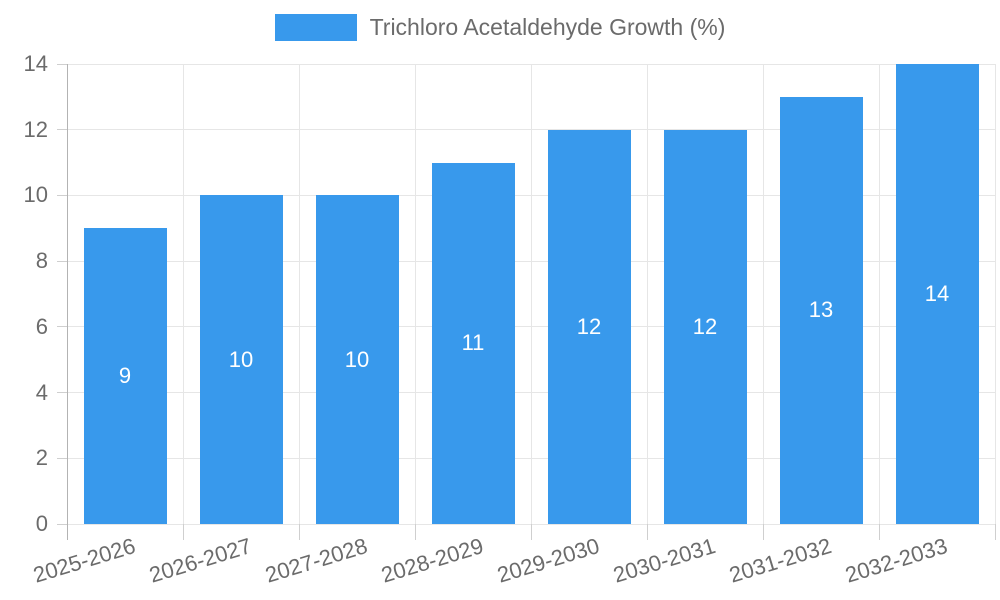 The image size is (1000, 600). Describe the element at coordinates (896, 560) in the screenshot. I see `x-tick-label: 2032-2033` at that location.